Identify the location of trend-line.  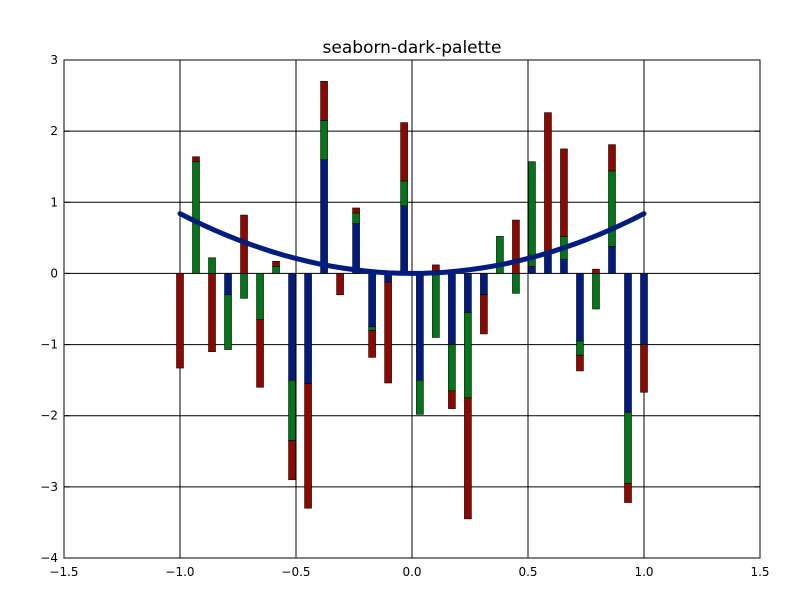
(412, 243).